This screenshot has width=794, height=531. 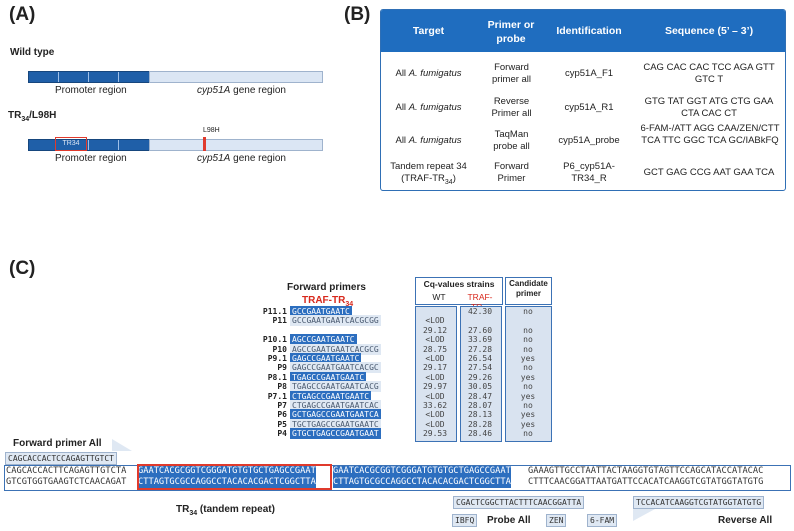 What do you see at coordinates (66, 482) in the screenshot?
I see `bottom-strand-a: GTCGTGGTGAAGTCTCAACAGAT` at bounding box center [66, 482].